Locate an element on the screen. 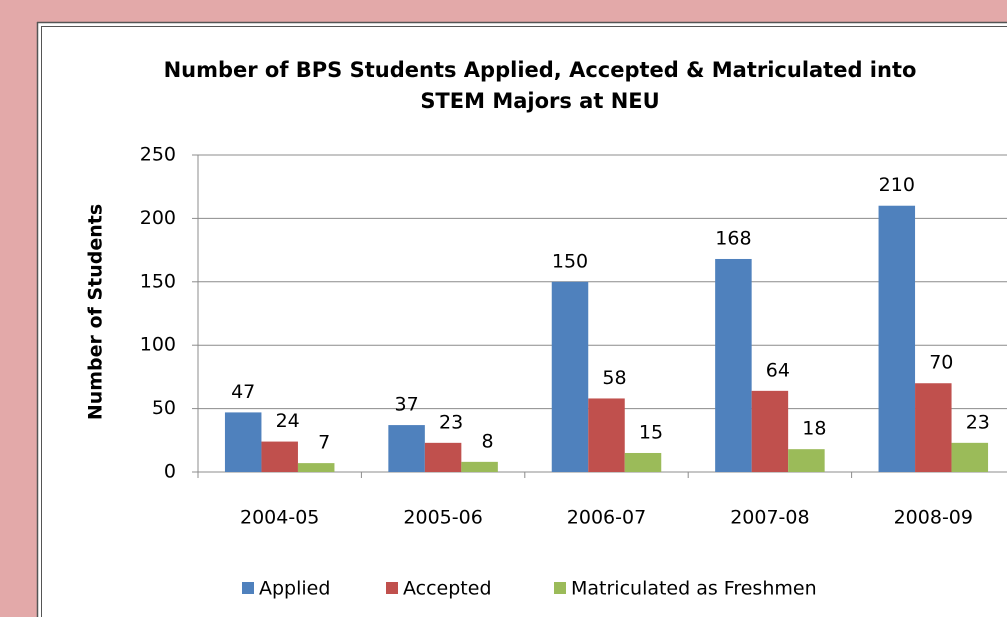  x-tick-label: 2004-05 is located at coordinates (279, 518).